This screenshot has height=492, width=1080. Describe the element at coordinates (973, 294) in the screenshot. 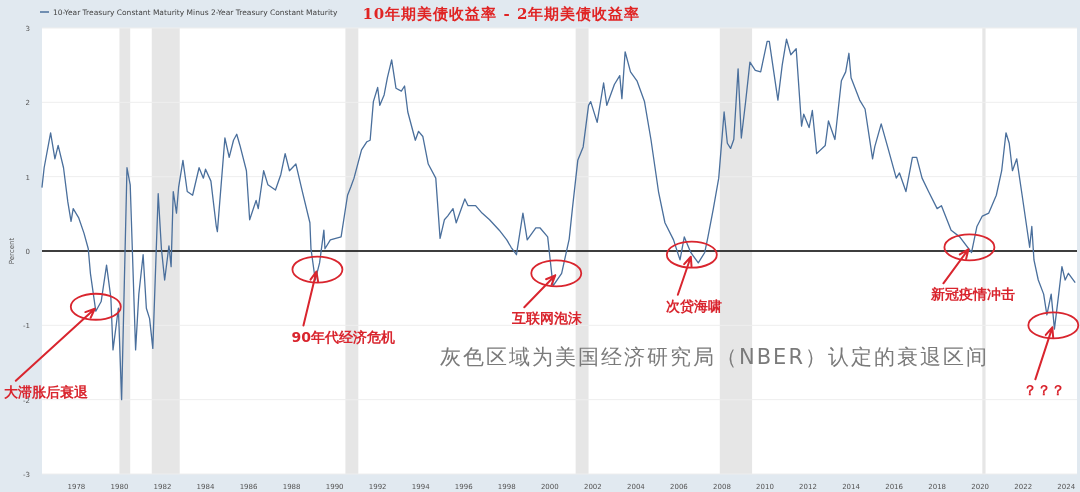

I see `annotation: 新冠疫情冲击` at that location.